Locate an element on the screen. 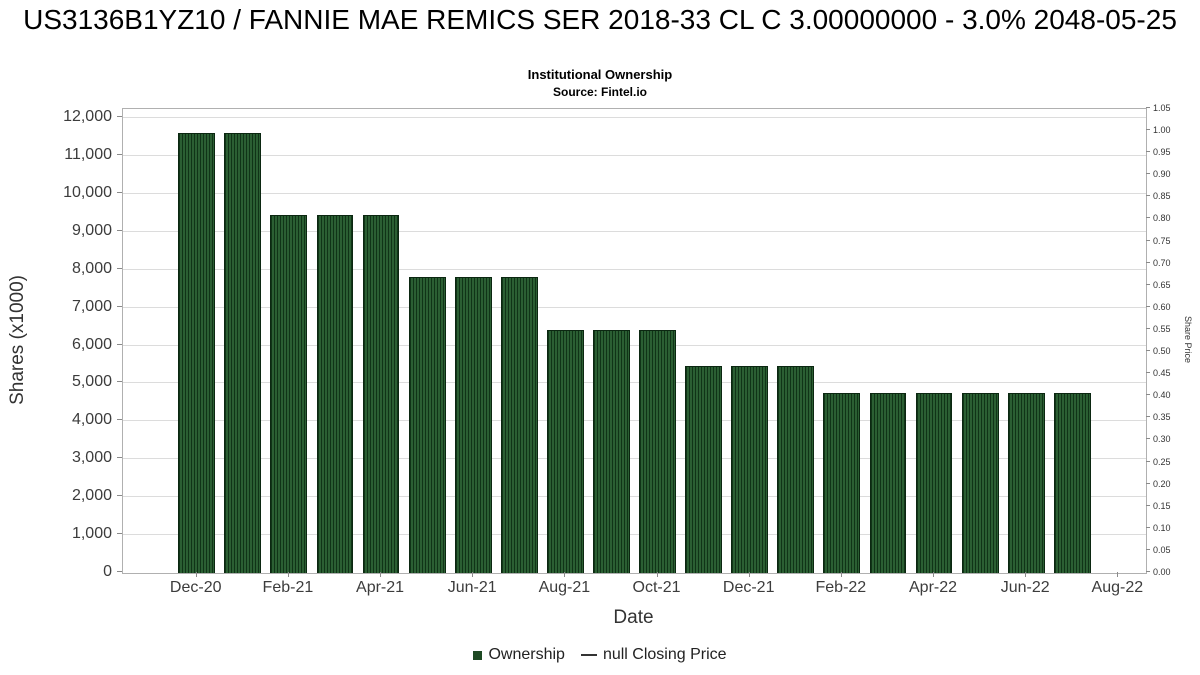 The image size is (1200, 675). y-right-tick-label: 0.80 is located at coordinates (1162, 218).